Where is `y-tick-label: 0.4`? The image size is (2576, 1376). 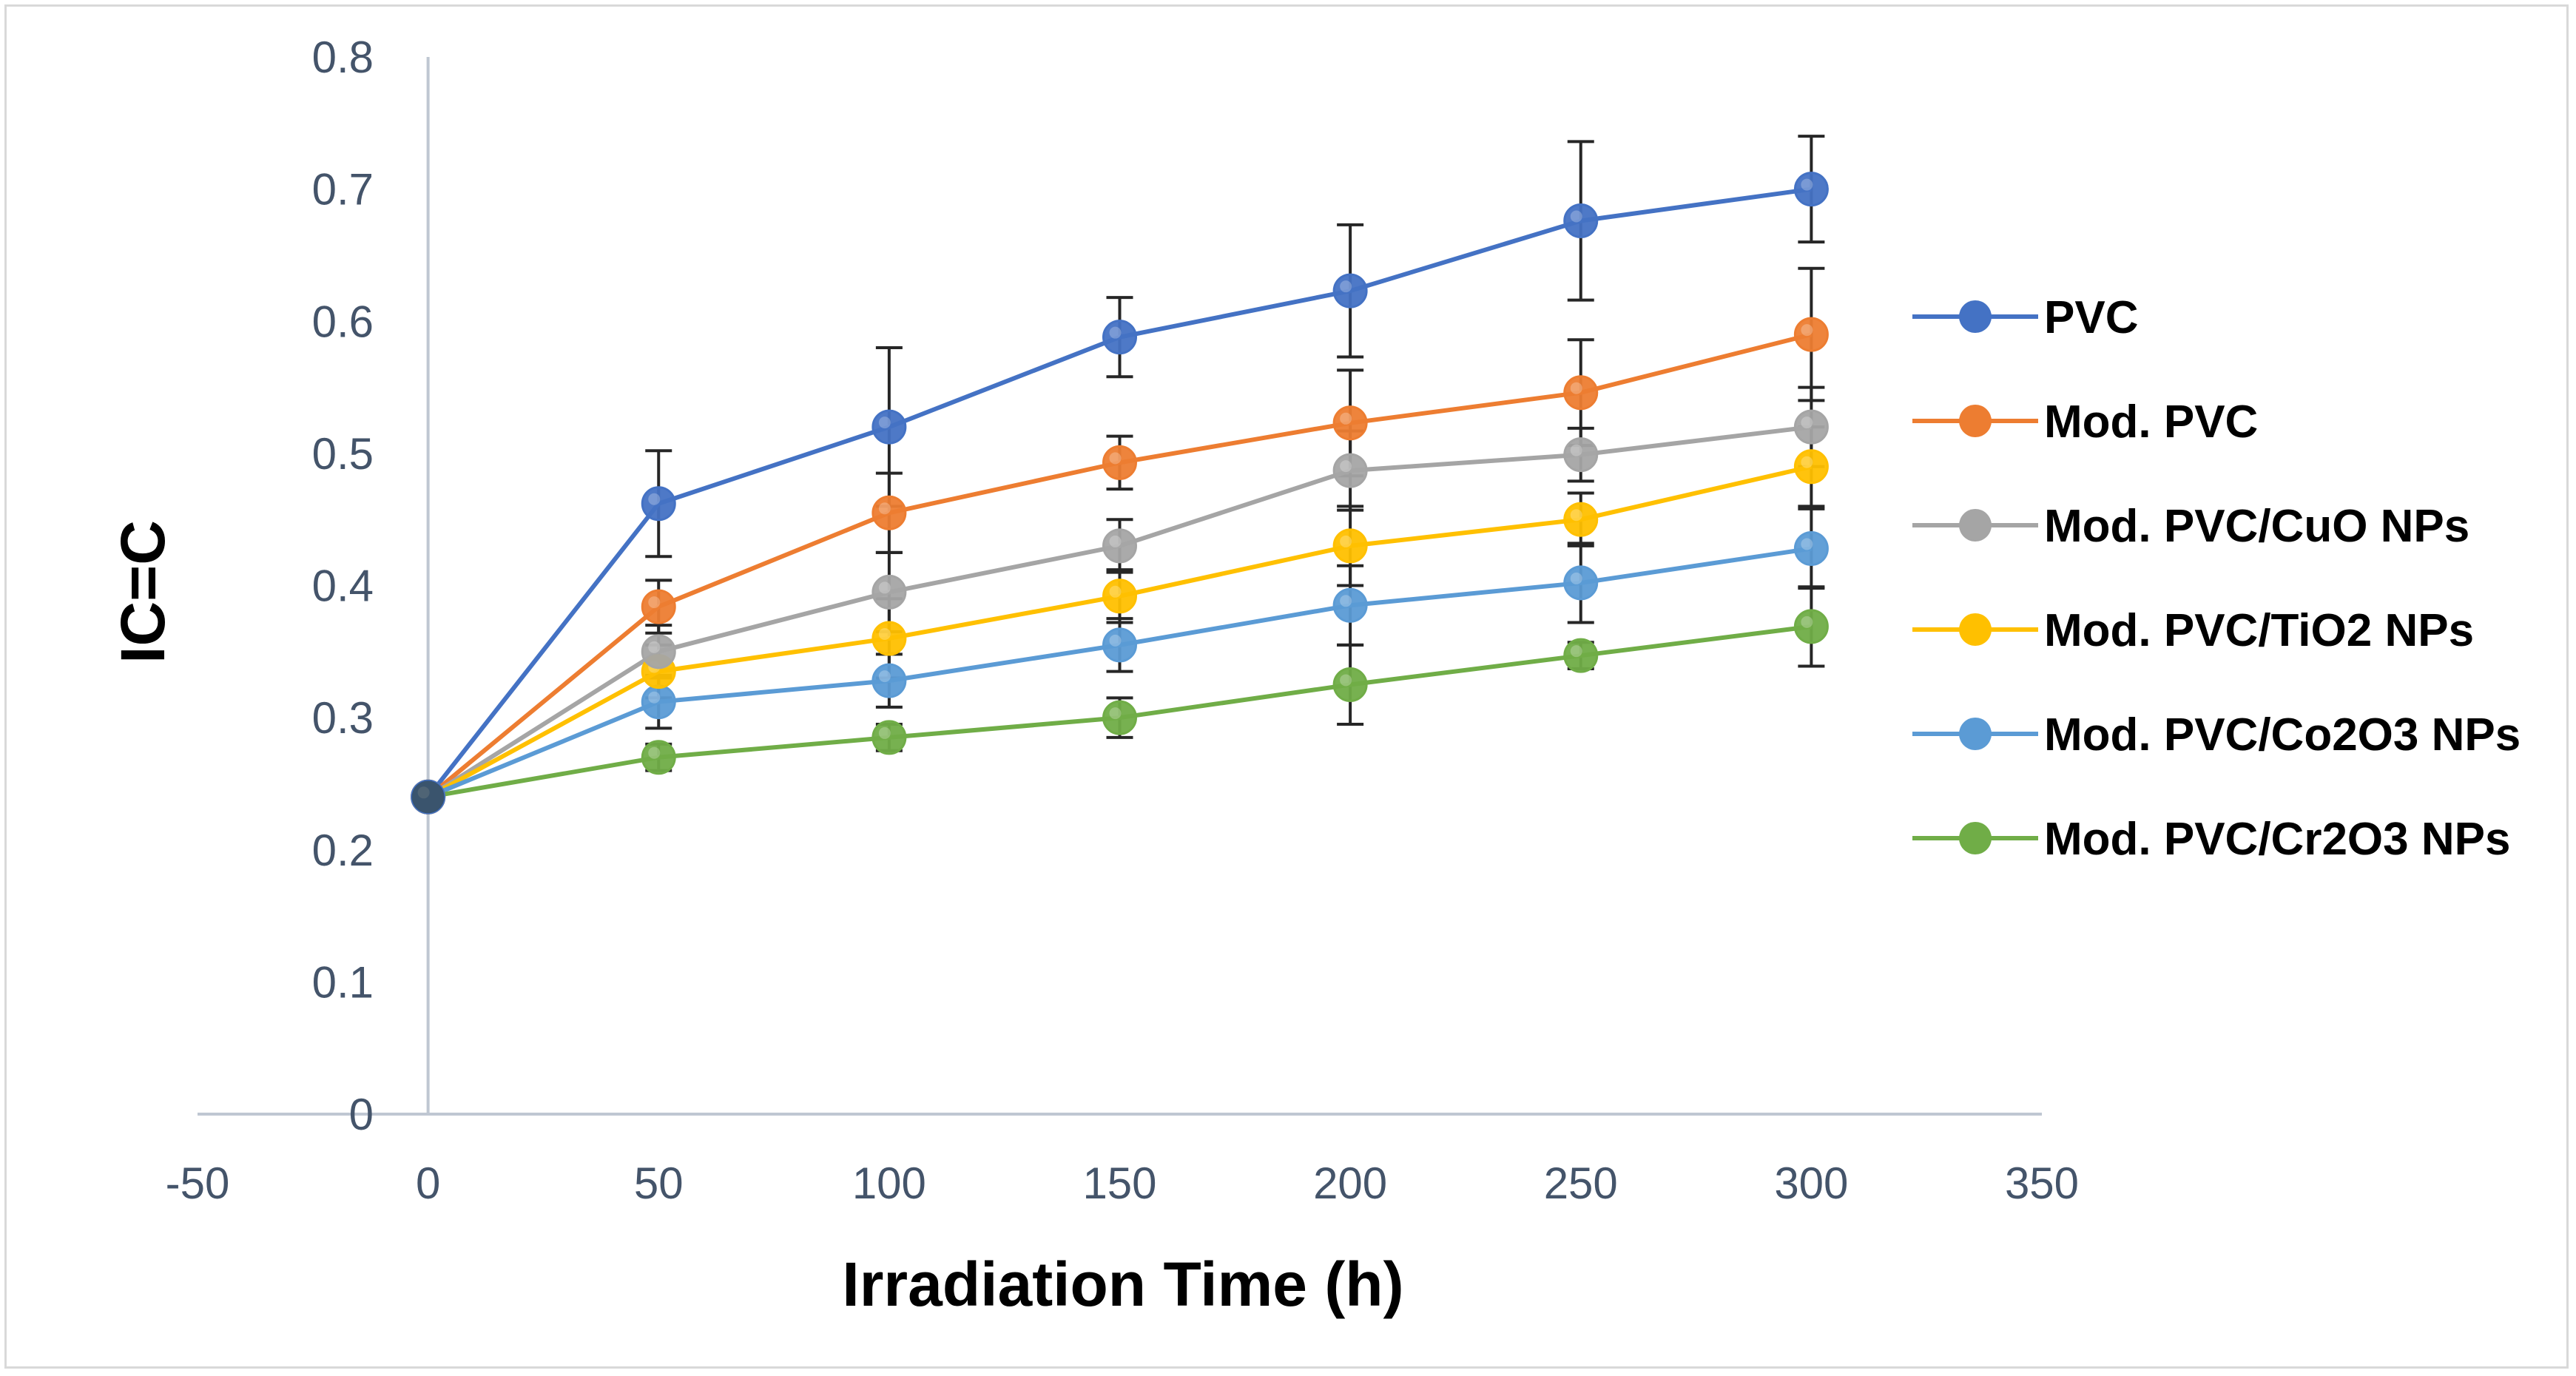
y-tick-label: 0.4 is located at coordinates (343, 586).